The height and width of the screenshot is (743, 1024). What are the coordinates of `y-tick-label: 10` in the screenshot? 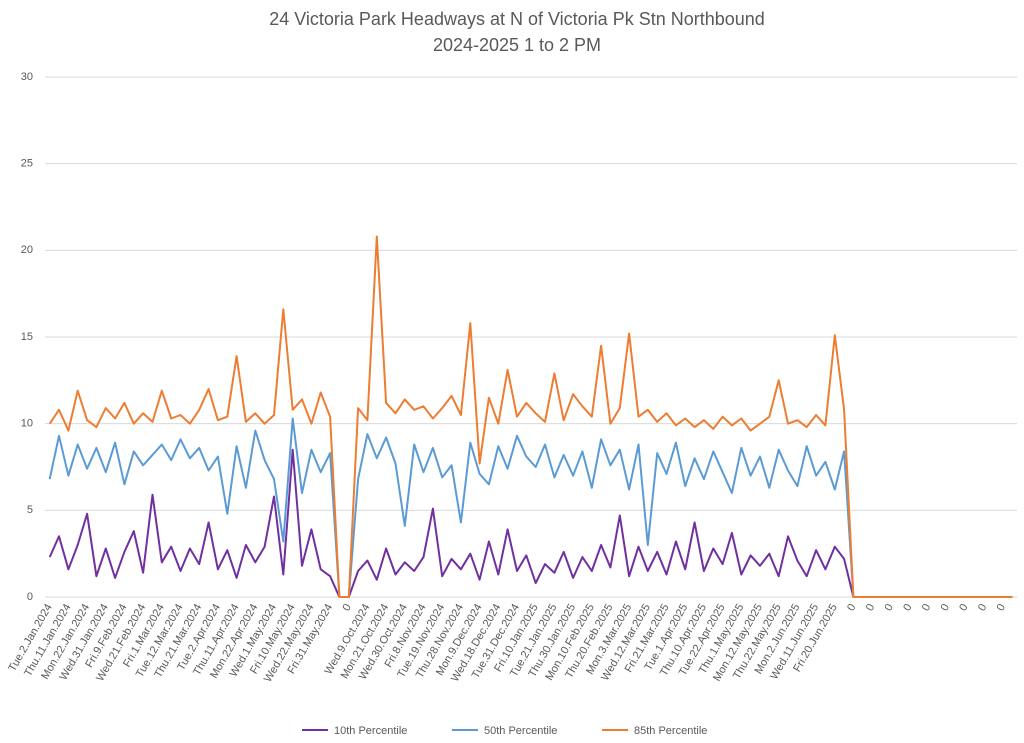 It's located at (27, 424).